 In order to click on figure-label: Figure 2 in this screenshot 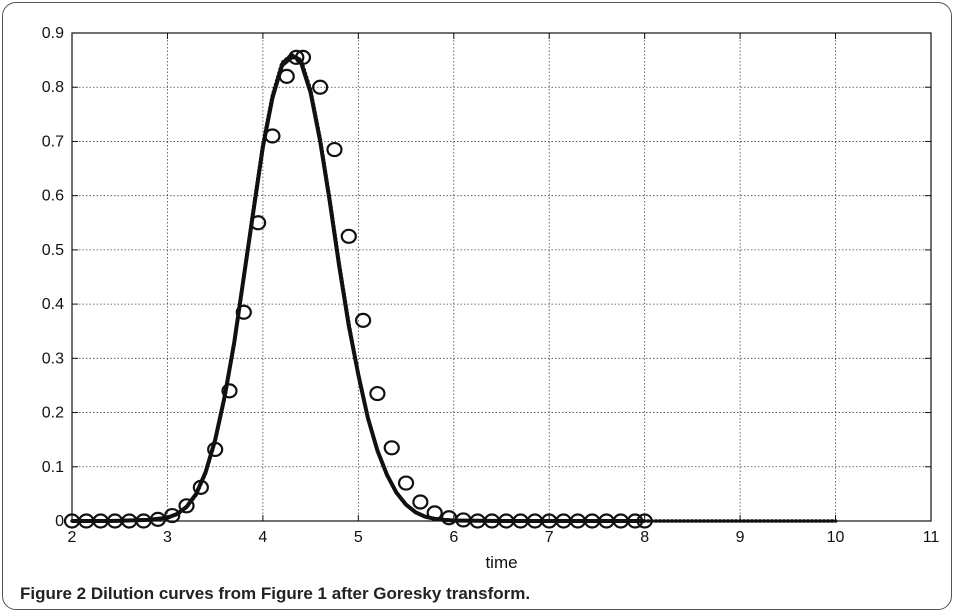, I will do `click(53, 593)`.